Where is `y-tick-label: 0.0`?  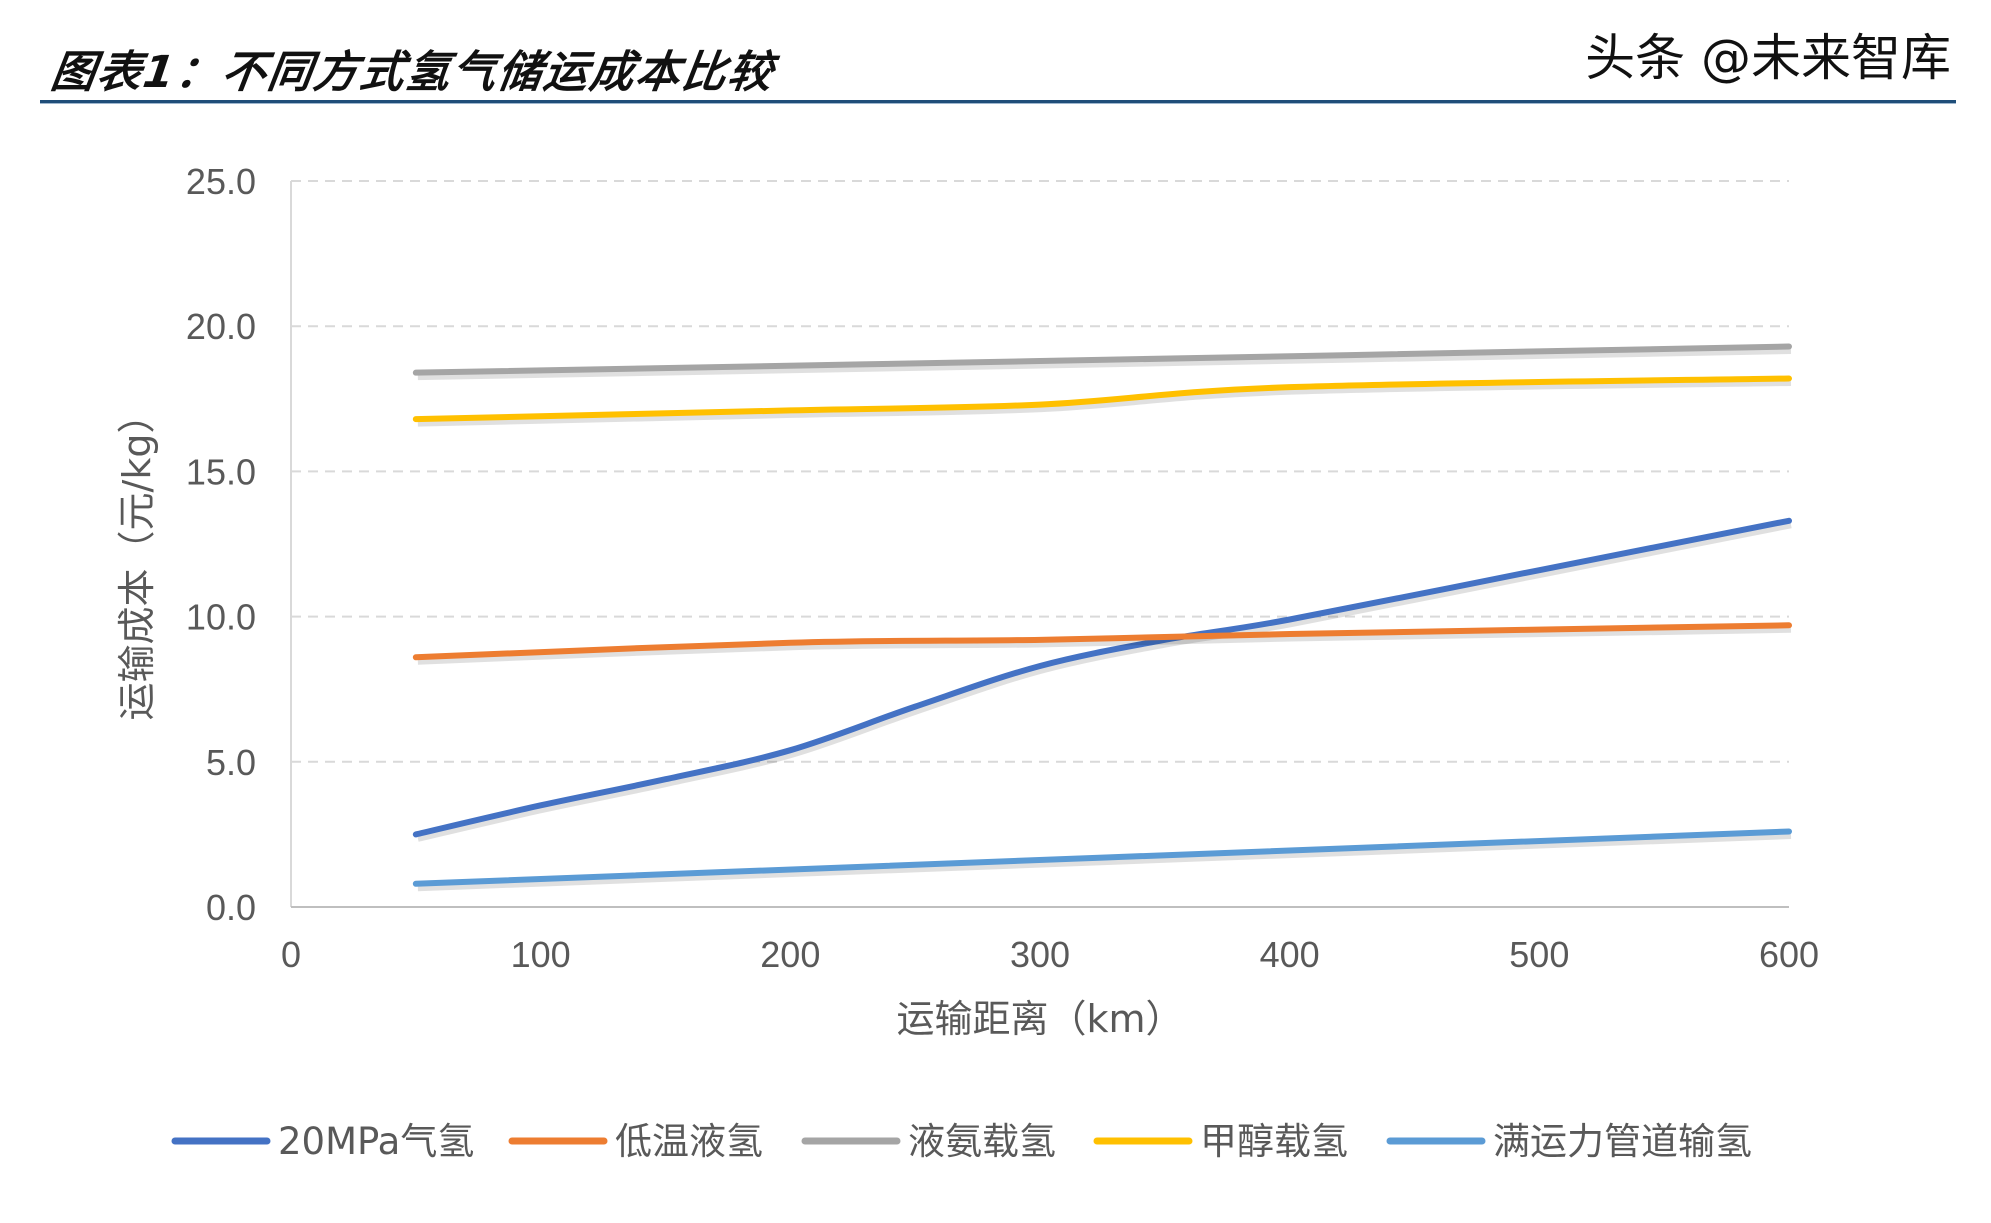
y-tick-label: 0.0 is located at coordinates (231, 907).